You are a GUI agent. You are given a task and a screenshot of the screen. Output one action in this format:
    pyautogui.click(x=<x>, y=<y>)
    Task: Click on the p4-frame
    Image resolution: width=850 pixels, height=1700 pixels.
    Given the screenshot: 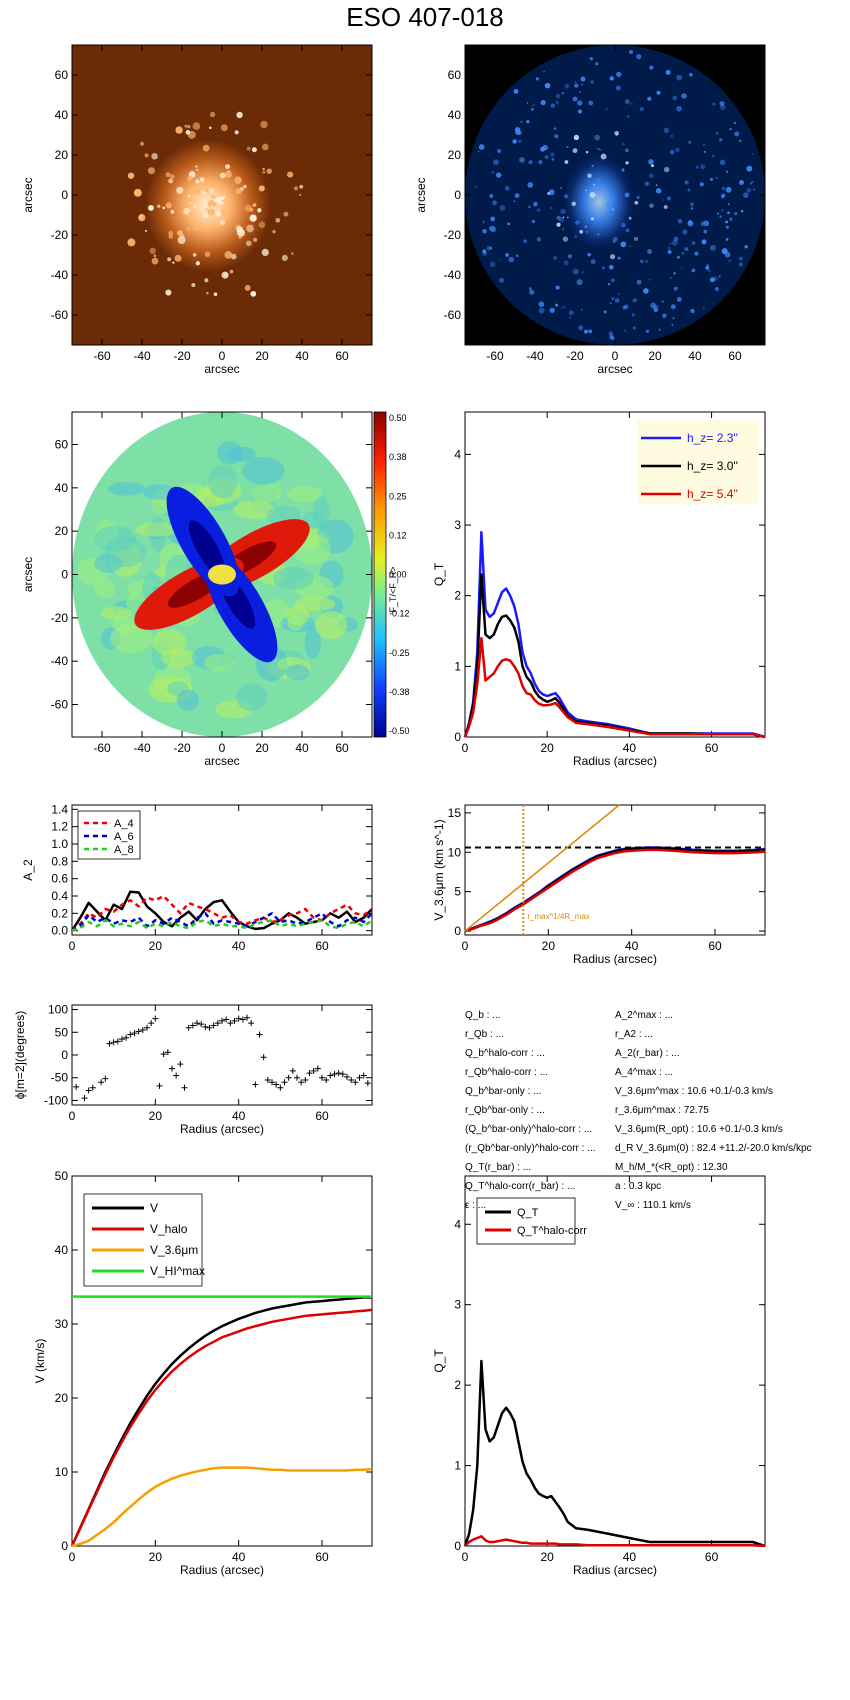 What is the action you would take?
    pyautogui.click(x=615, y=574)
    